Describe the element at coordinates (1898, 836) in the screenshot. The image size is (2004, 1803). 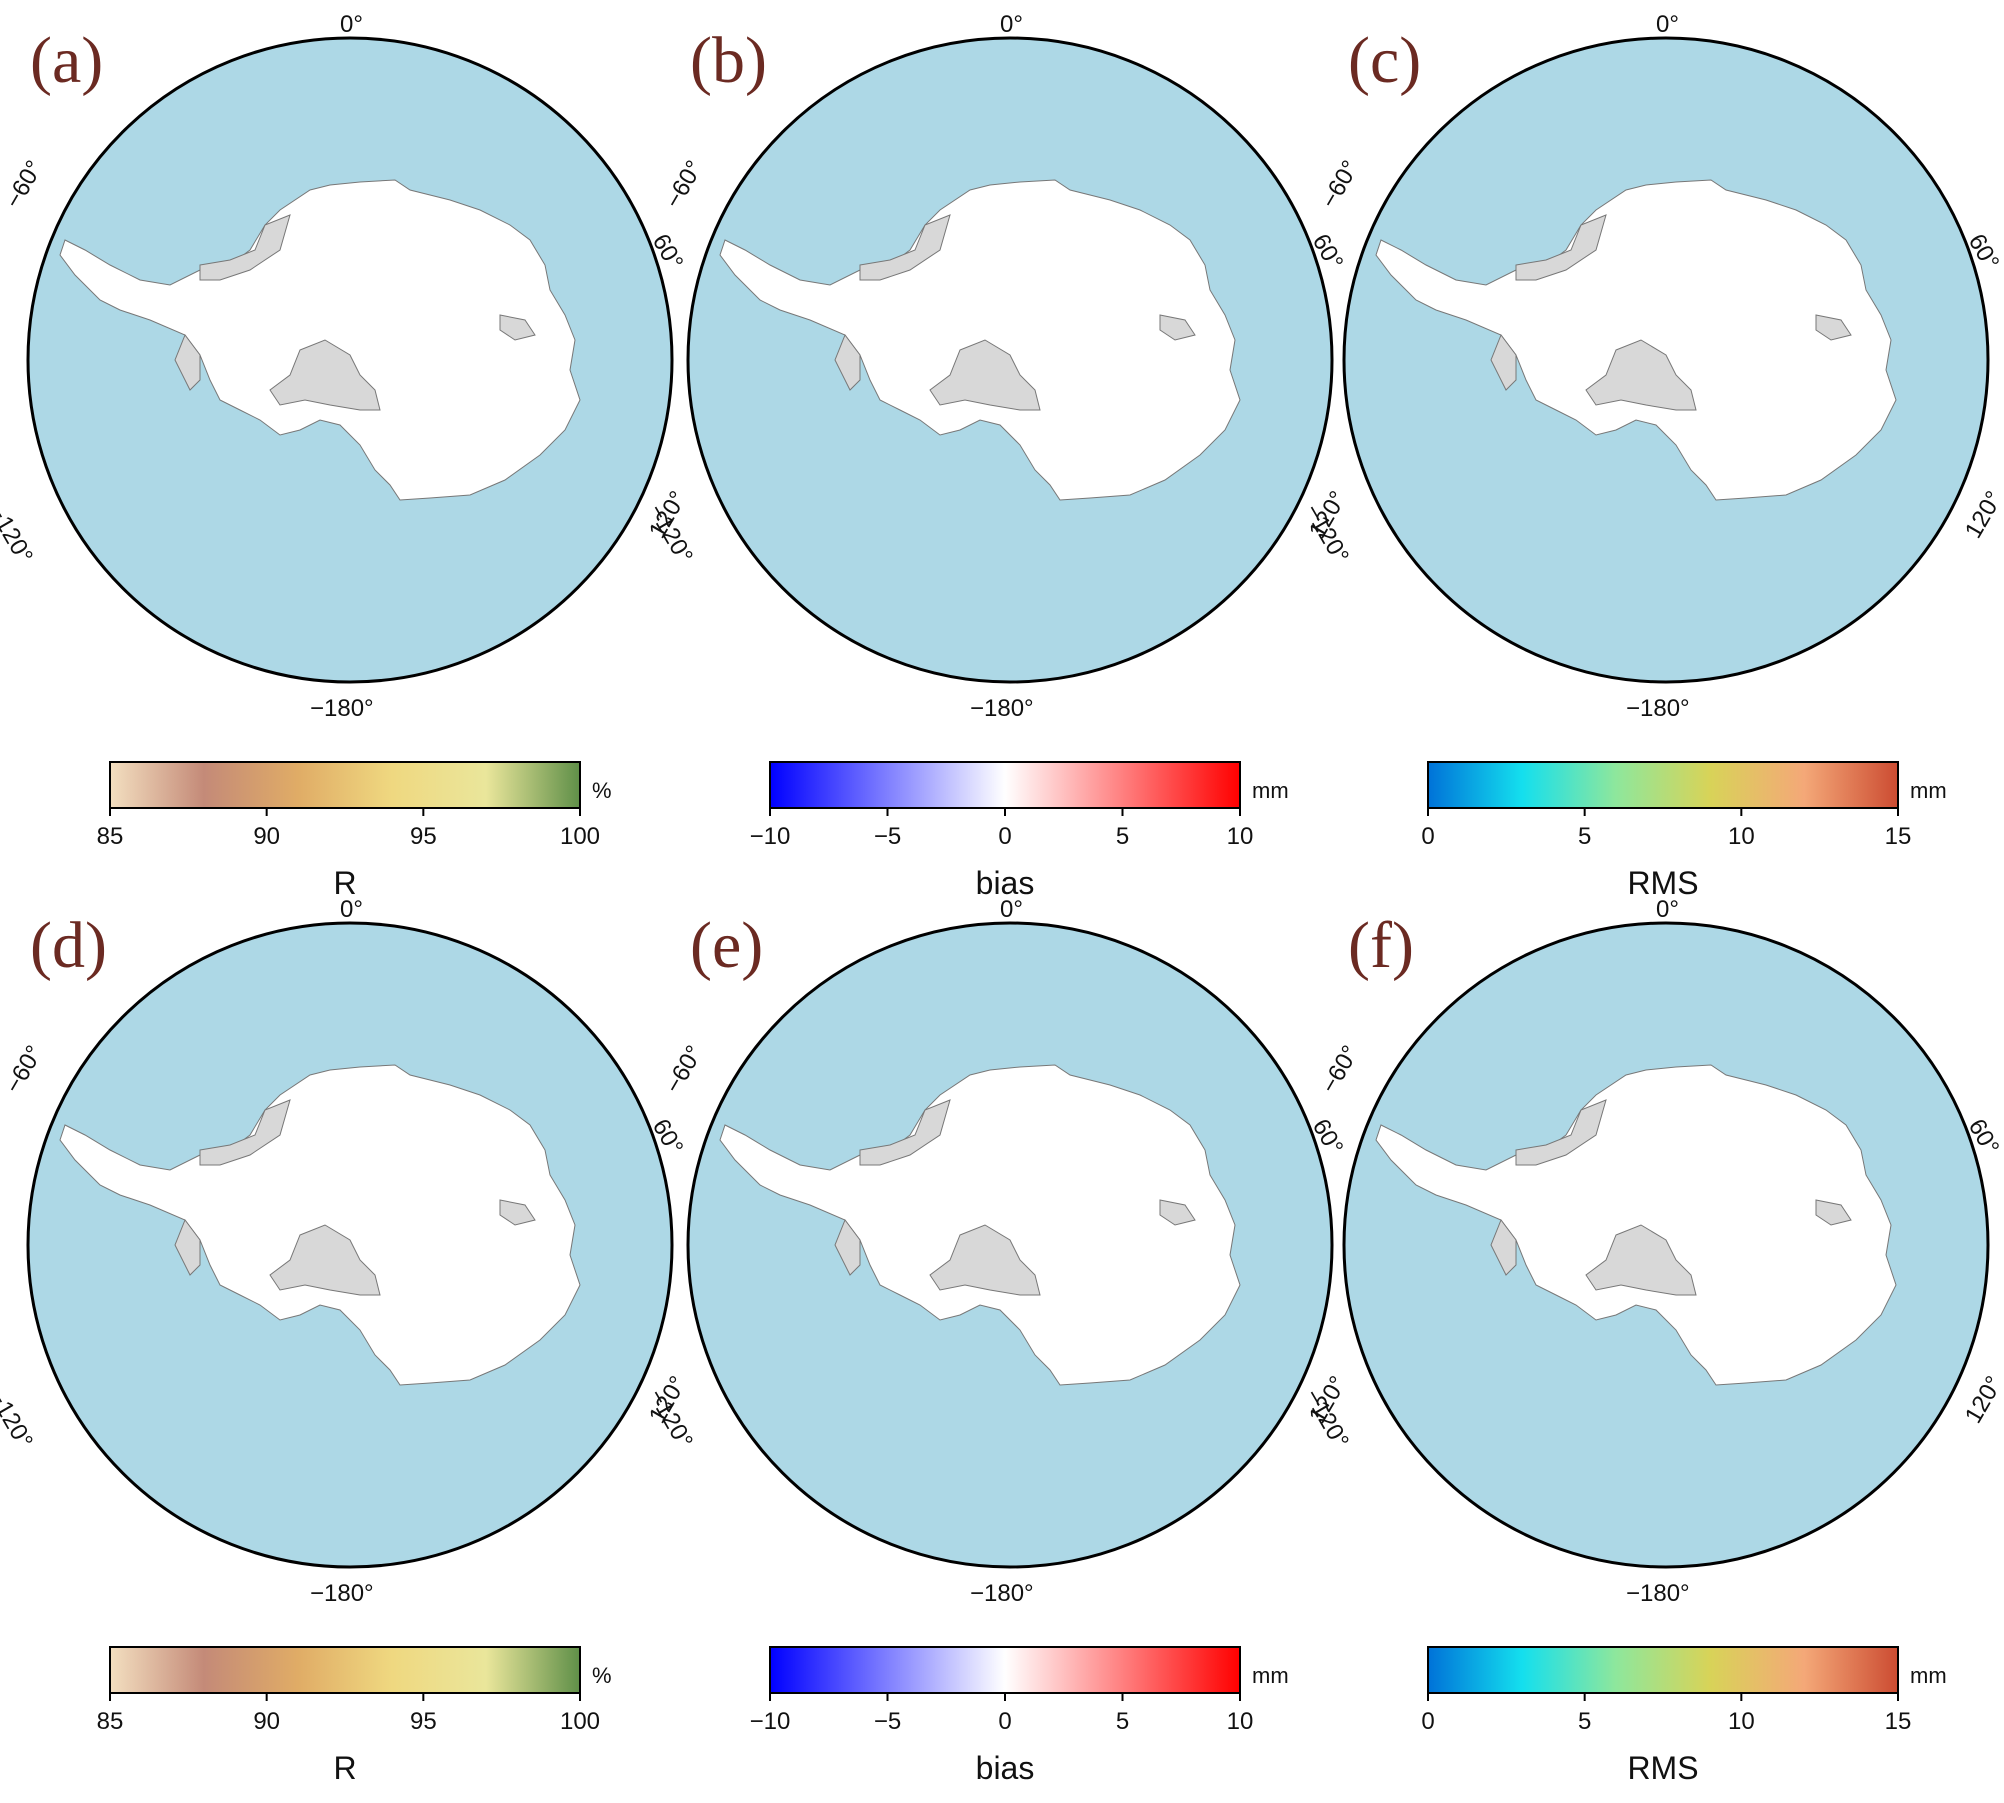
I see `colorbar-tick-label: 15` at that location.